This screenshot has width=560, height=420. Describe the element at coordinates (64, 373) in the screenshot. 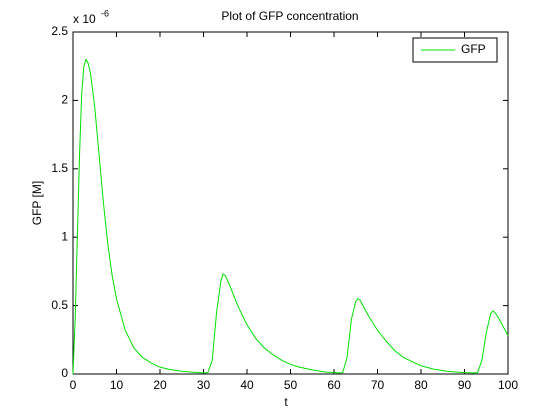

I see `y-tick-label: 0` at that location.